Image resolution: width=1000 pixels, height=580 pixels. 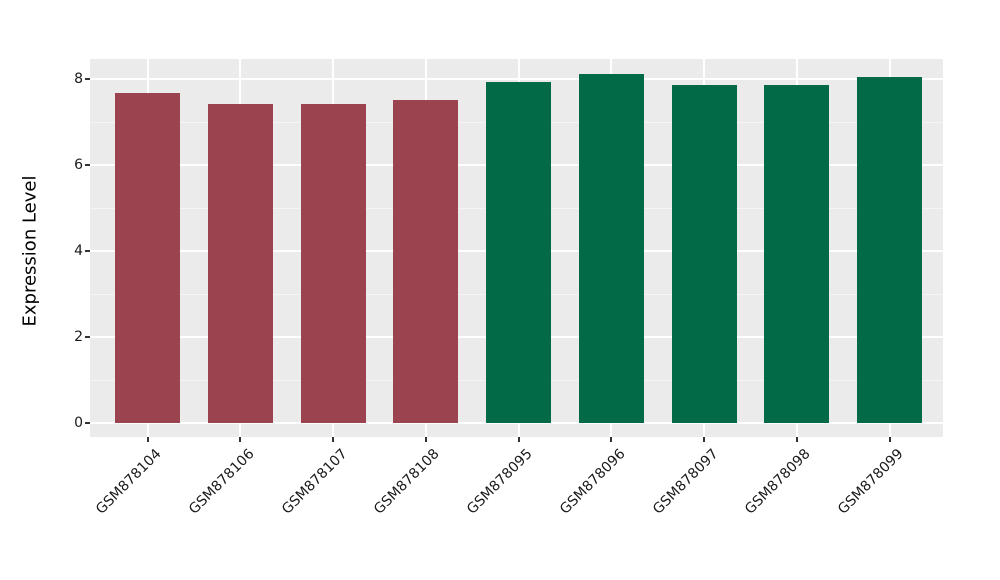 I want to click on x-tick-label: GSM878095, so click(x=500, y=482).